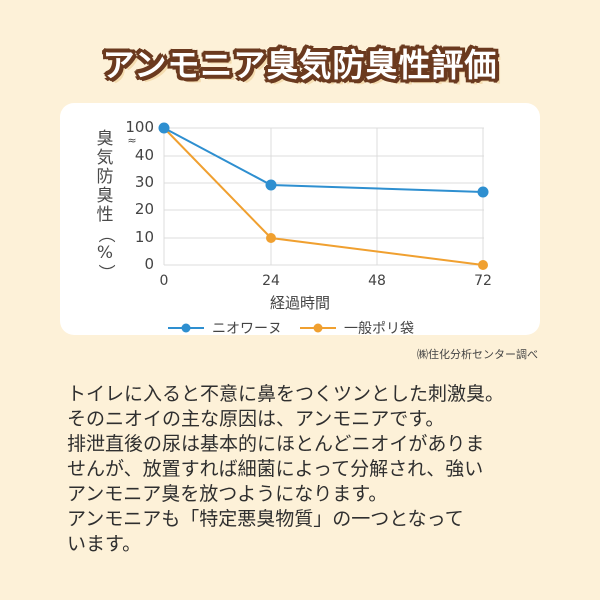 This screenshot has width=600, height=600. I want to click on body-line: います。, so click(104, 544).